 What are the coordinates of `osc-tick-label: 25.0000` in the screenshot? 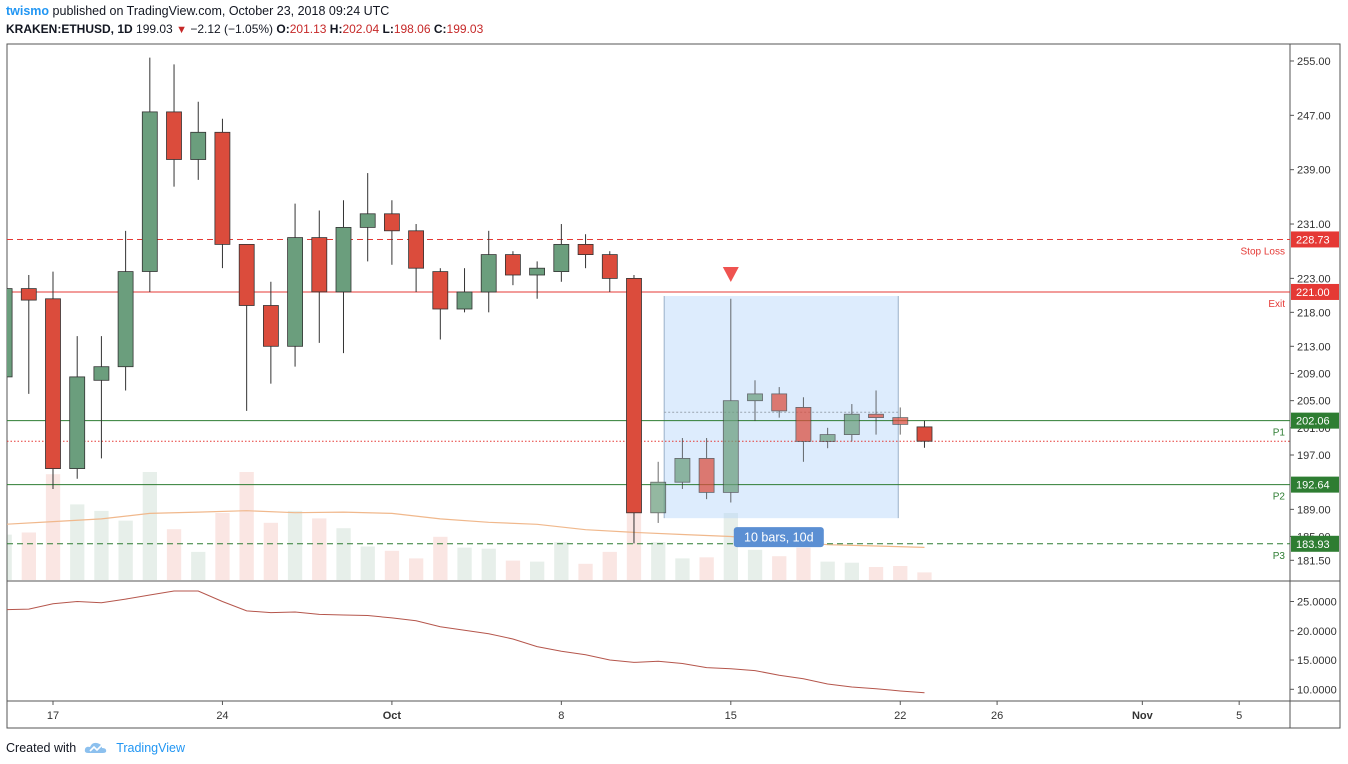 It's located at (1317, 602).